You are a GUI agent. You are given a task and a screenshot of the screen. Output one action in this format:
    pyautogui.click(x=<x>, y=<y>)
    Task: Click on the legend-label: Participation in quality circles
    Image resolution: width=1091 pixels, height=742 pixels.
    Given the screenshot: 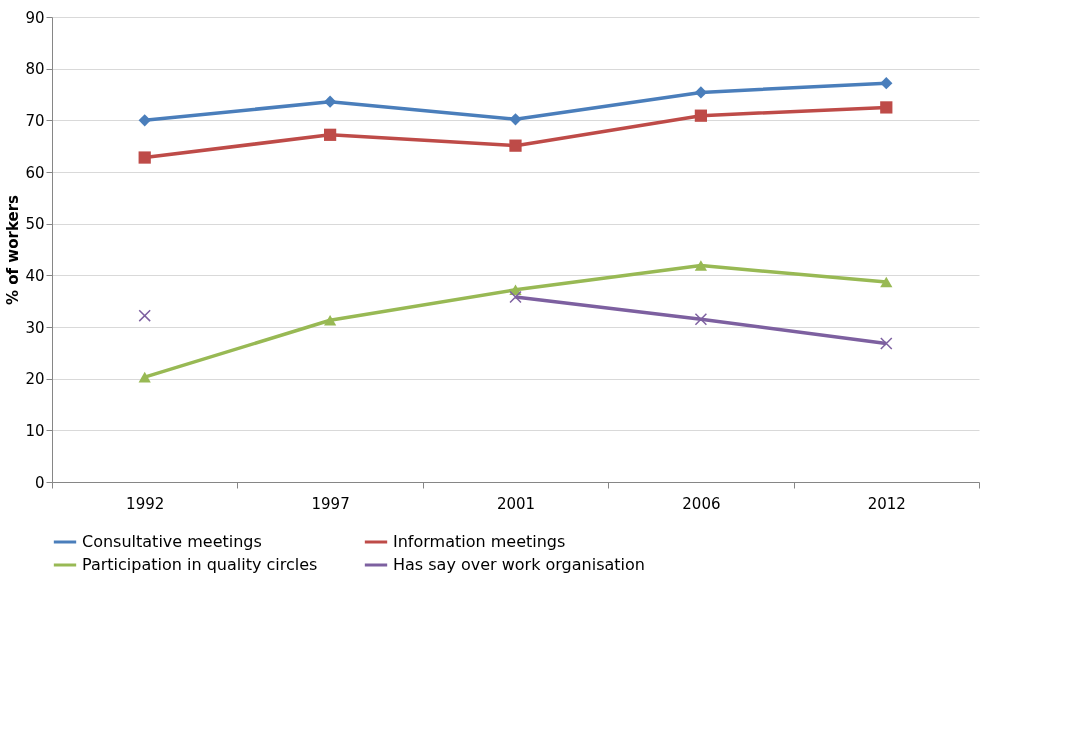 What is the action you would take?
    pyautogui.click(x=200, y=564)
    